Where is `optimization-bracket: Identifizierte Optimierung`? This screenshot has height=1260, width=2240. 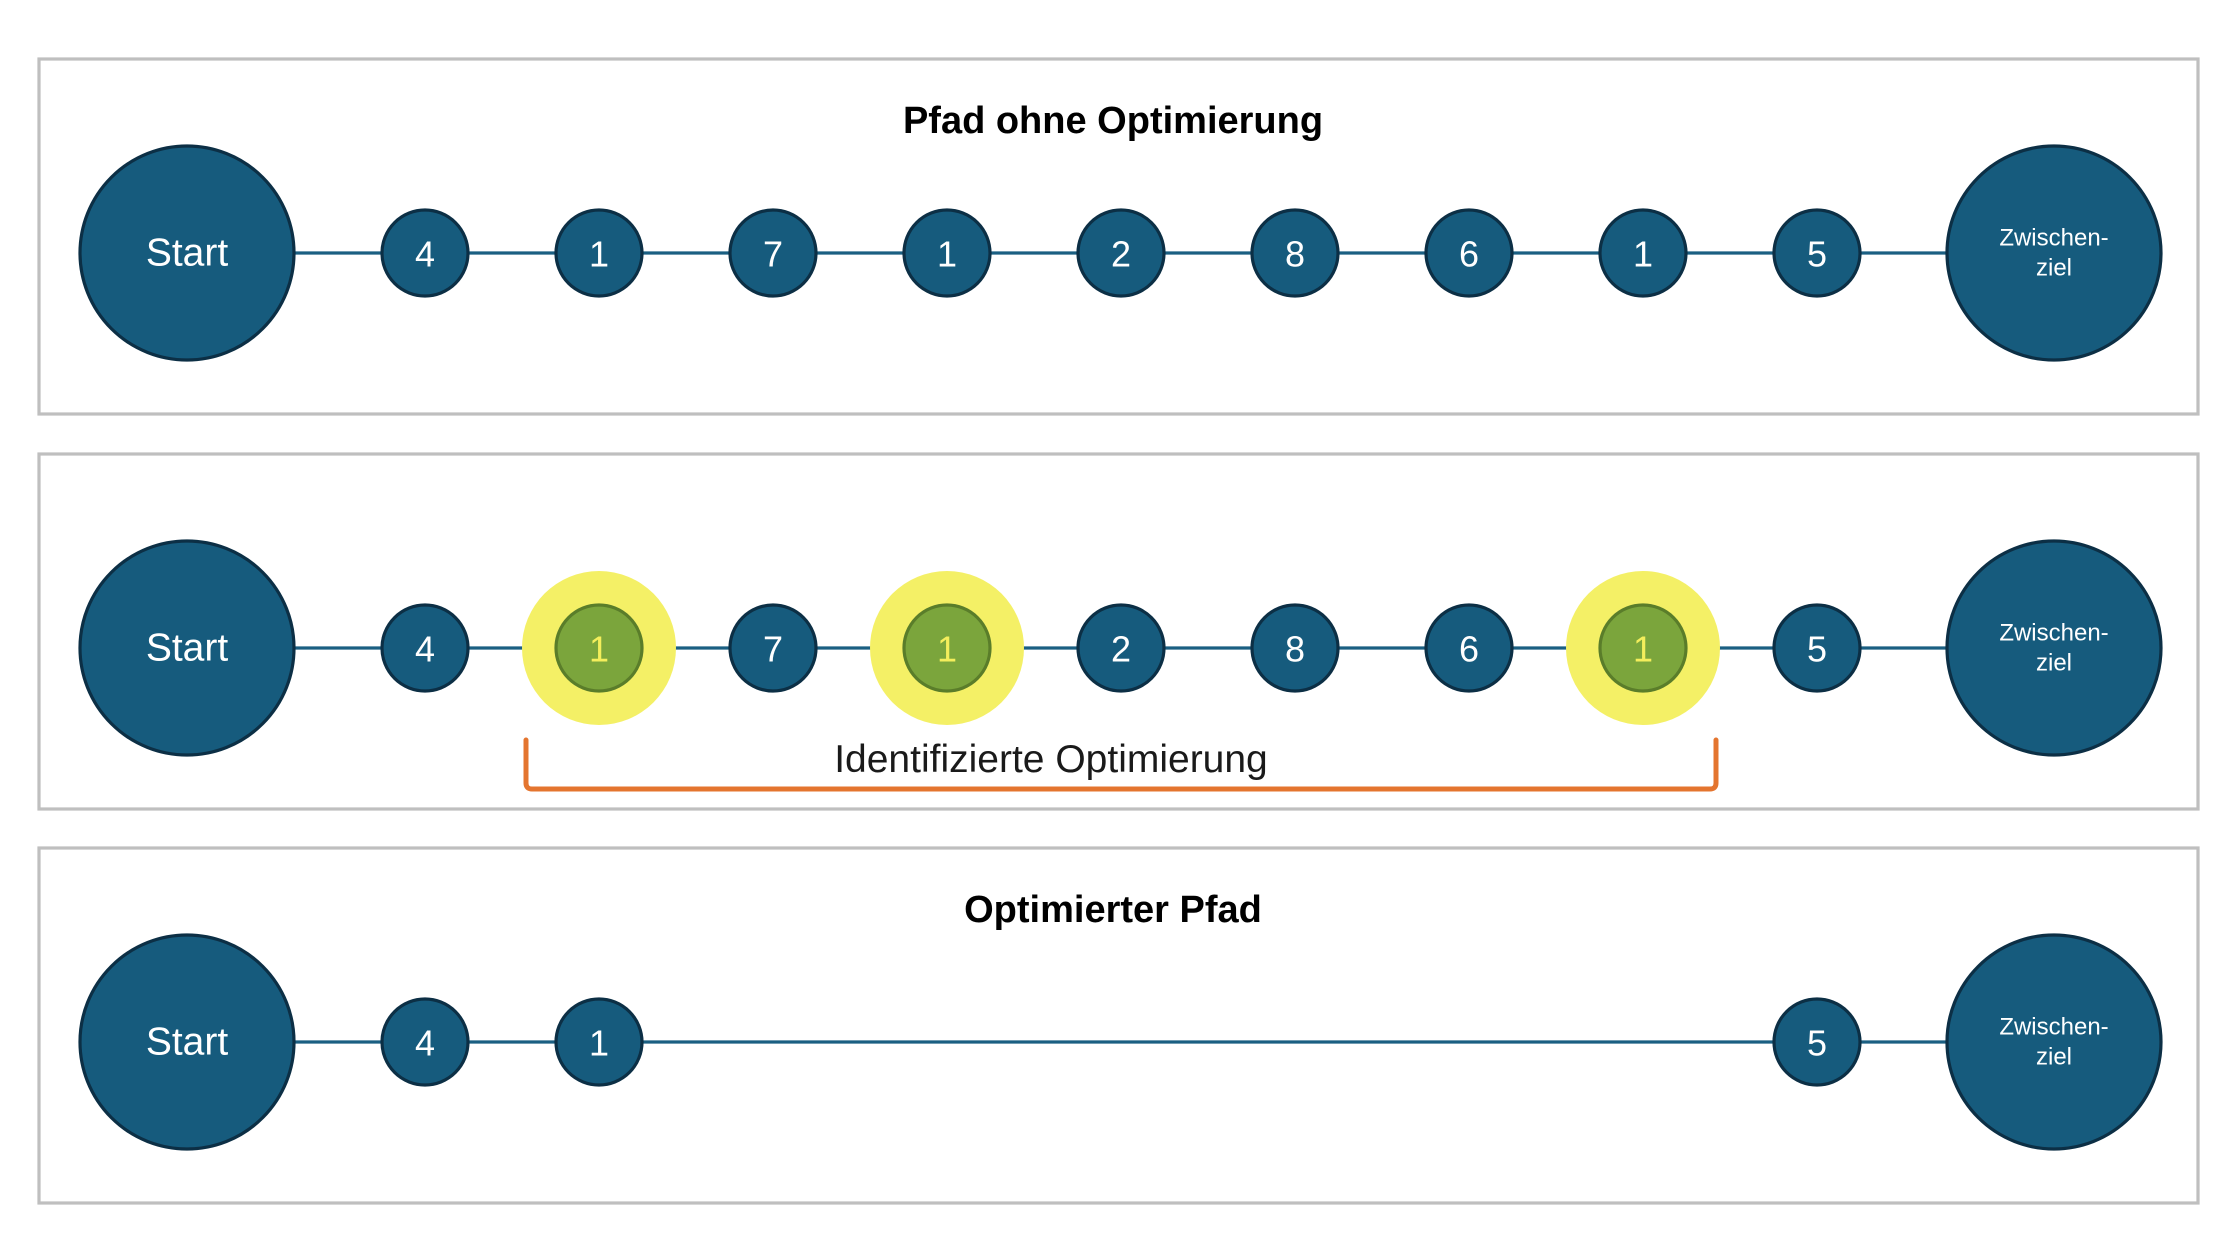
optimization-bracket: Identifizierte Optimierung is located at coordinates (1121, 764).